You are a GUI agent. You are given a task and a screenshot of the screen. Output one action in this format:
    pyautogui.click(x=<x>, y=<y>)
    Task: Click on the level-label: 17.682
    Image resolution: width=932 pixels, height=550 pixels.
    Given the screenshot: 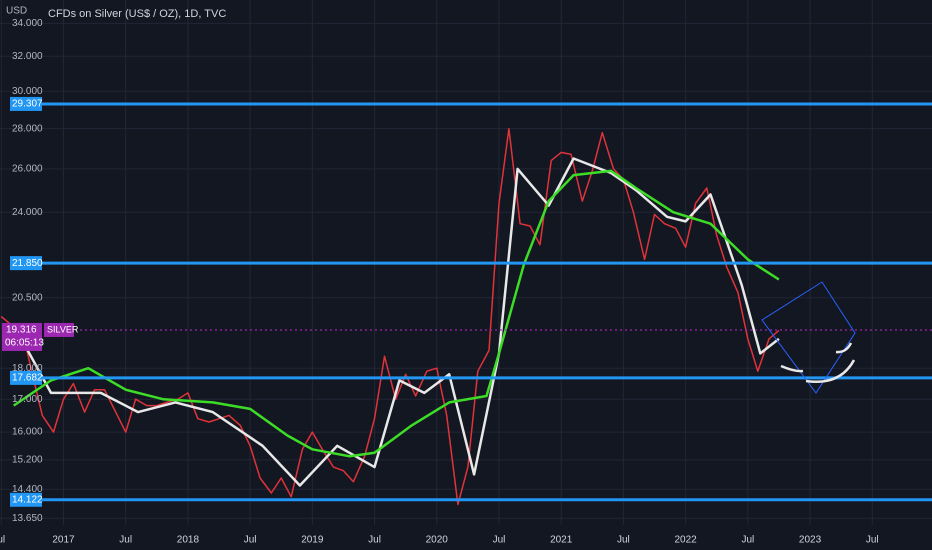 What is the action you would take?
    pyautogui.click(x=27, y=378)
    